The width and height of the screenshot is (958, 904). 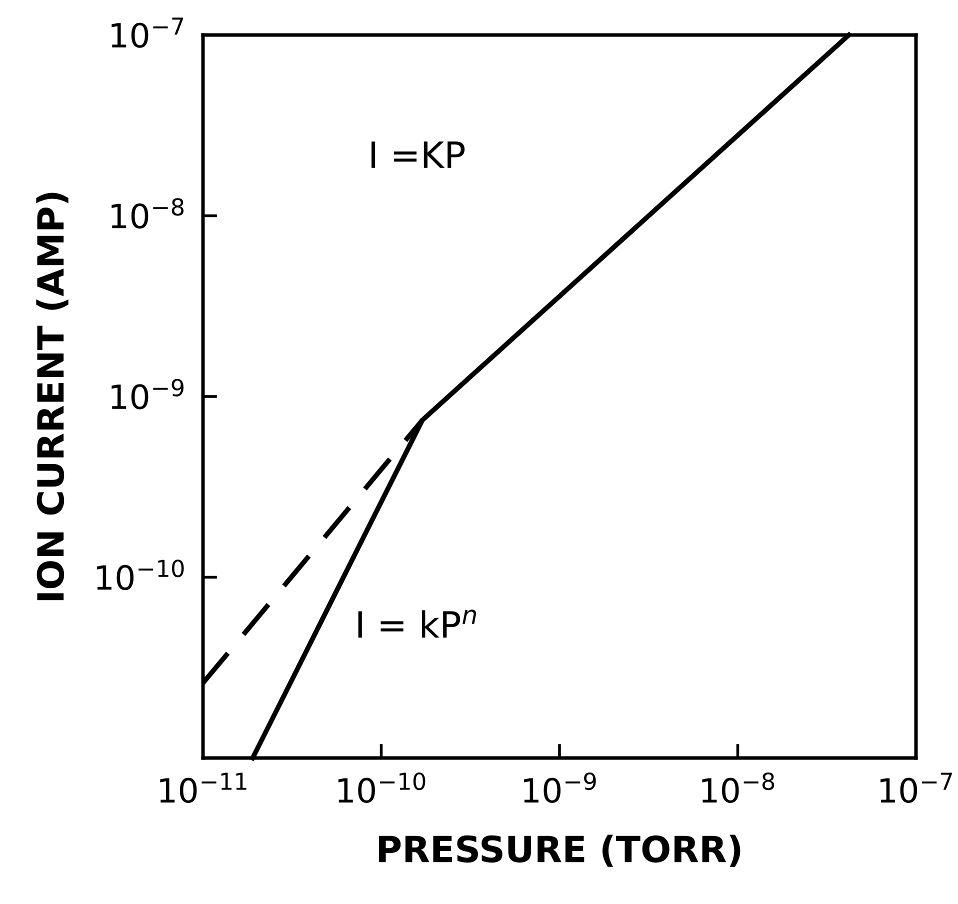 I want to click on y-tick-label: 10$^{−8}$, so click(x=148, y=213).